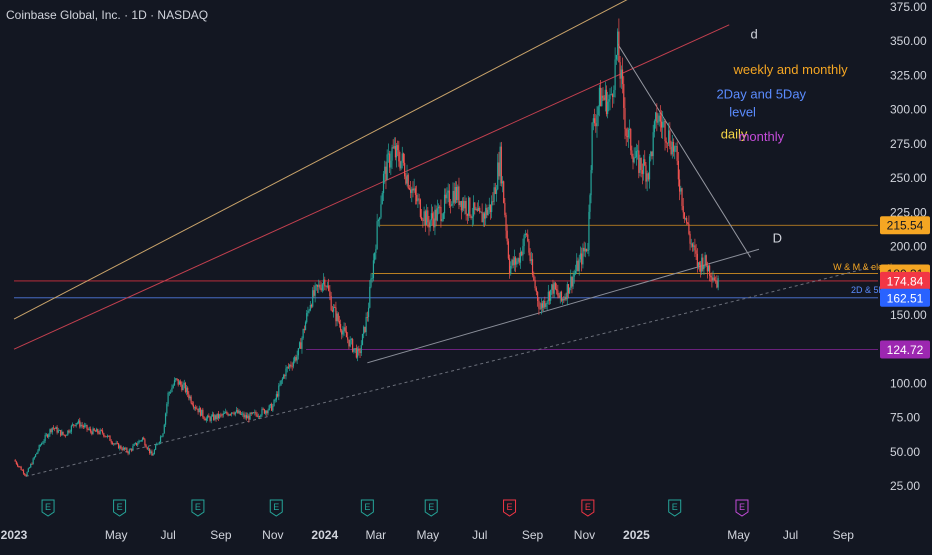 Image resolution: width=932 pixels, height=555 pixels. What do you see at coordinates (867, 267) in the screenshot?
I see `chart-annotation: W & M & election` at bounding box center [867, 267].